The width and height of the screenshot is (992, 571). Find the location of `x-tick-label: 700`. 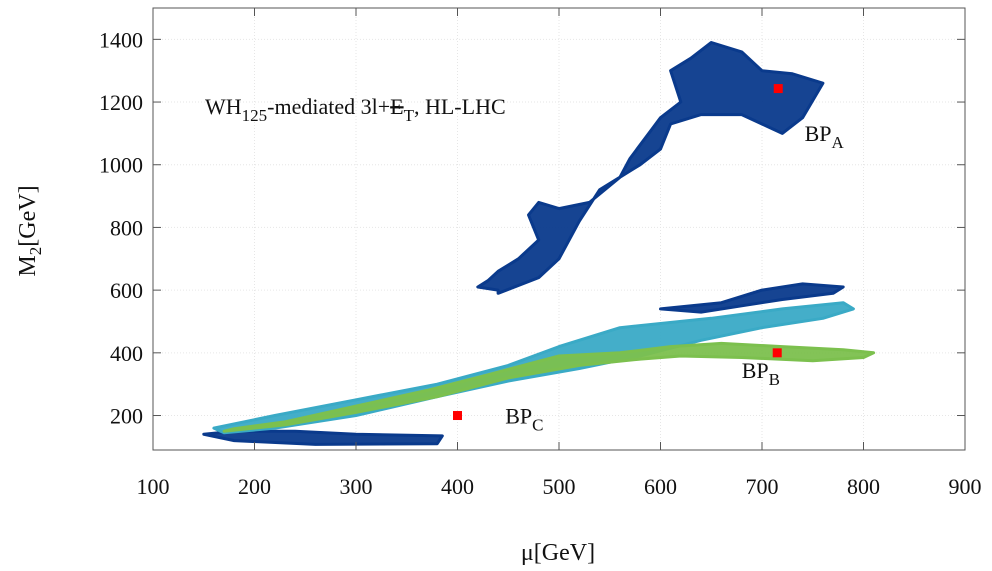

x-tick-label: 700 is located at coordinates (762, 486).